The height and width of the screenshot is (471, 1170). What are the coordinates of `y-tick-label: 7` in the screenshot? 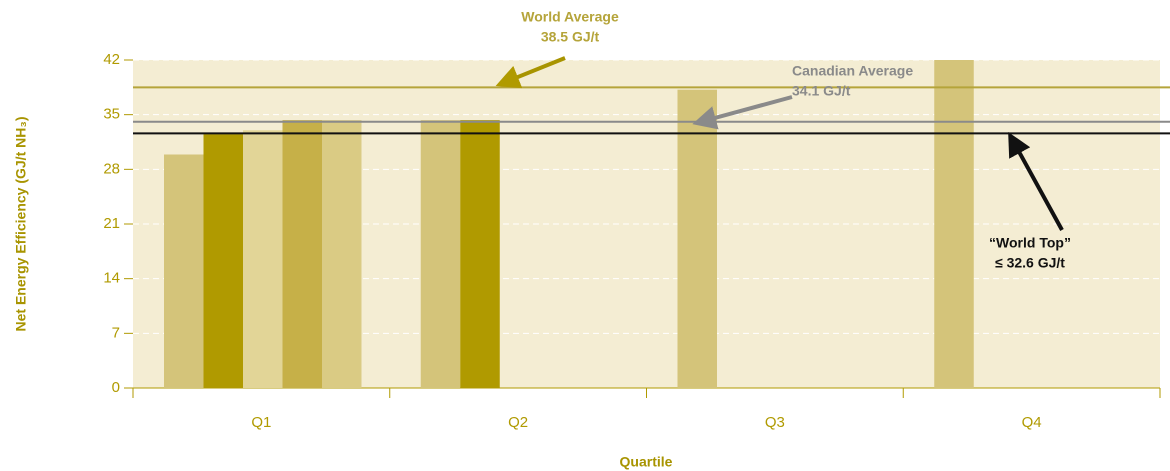 It's located at (116, 332).